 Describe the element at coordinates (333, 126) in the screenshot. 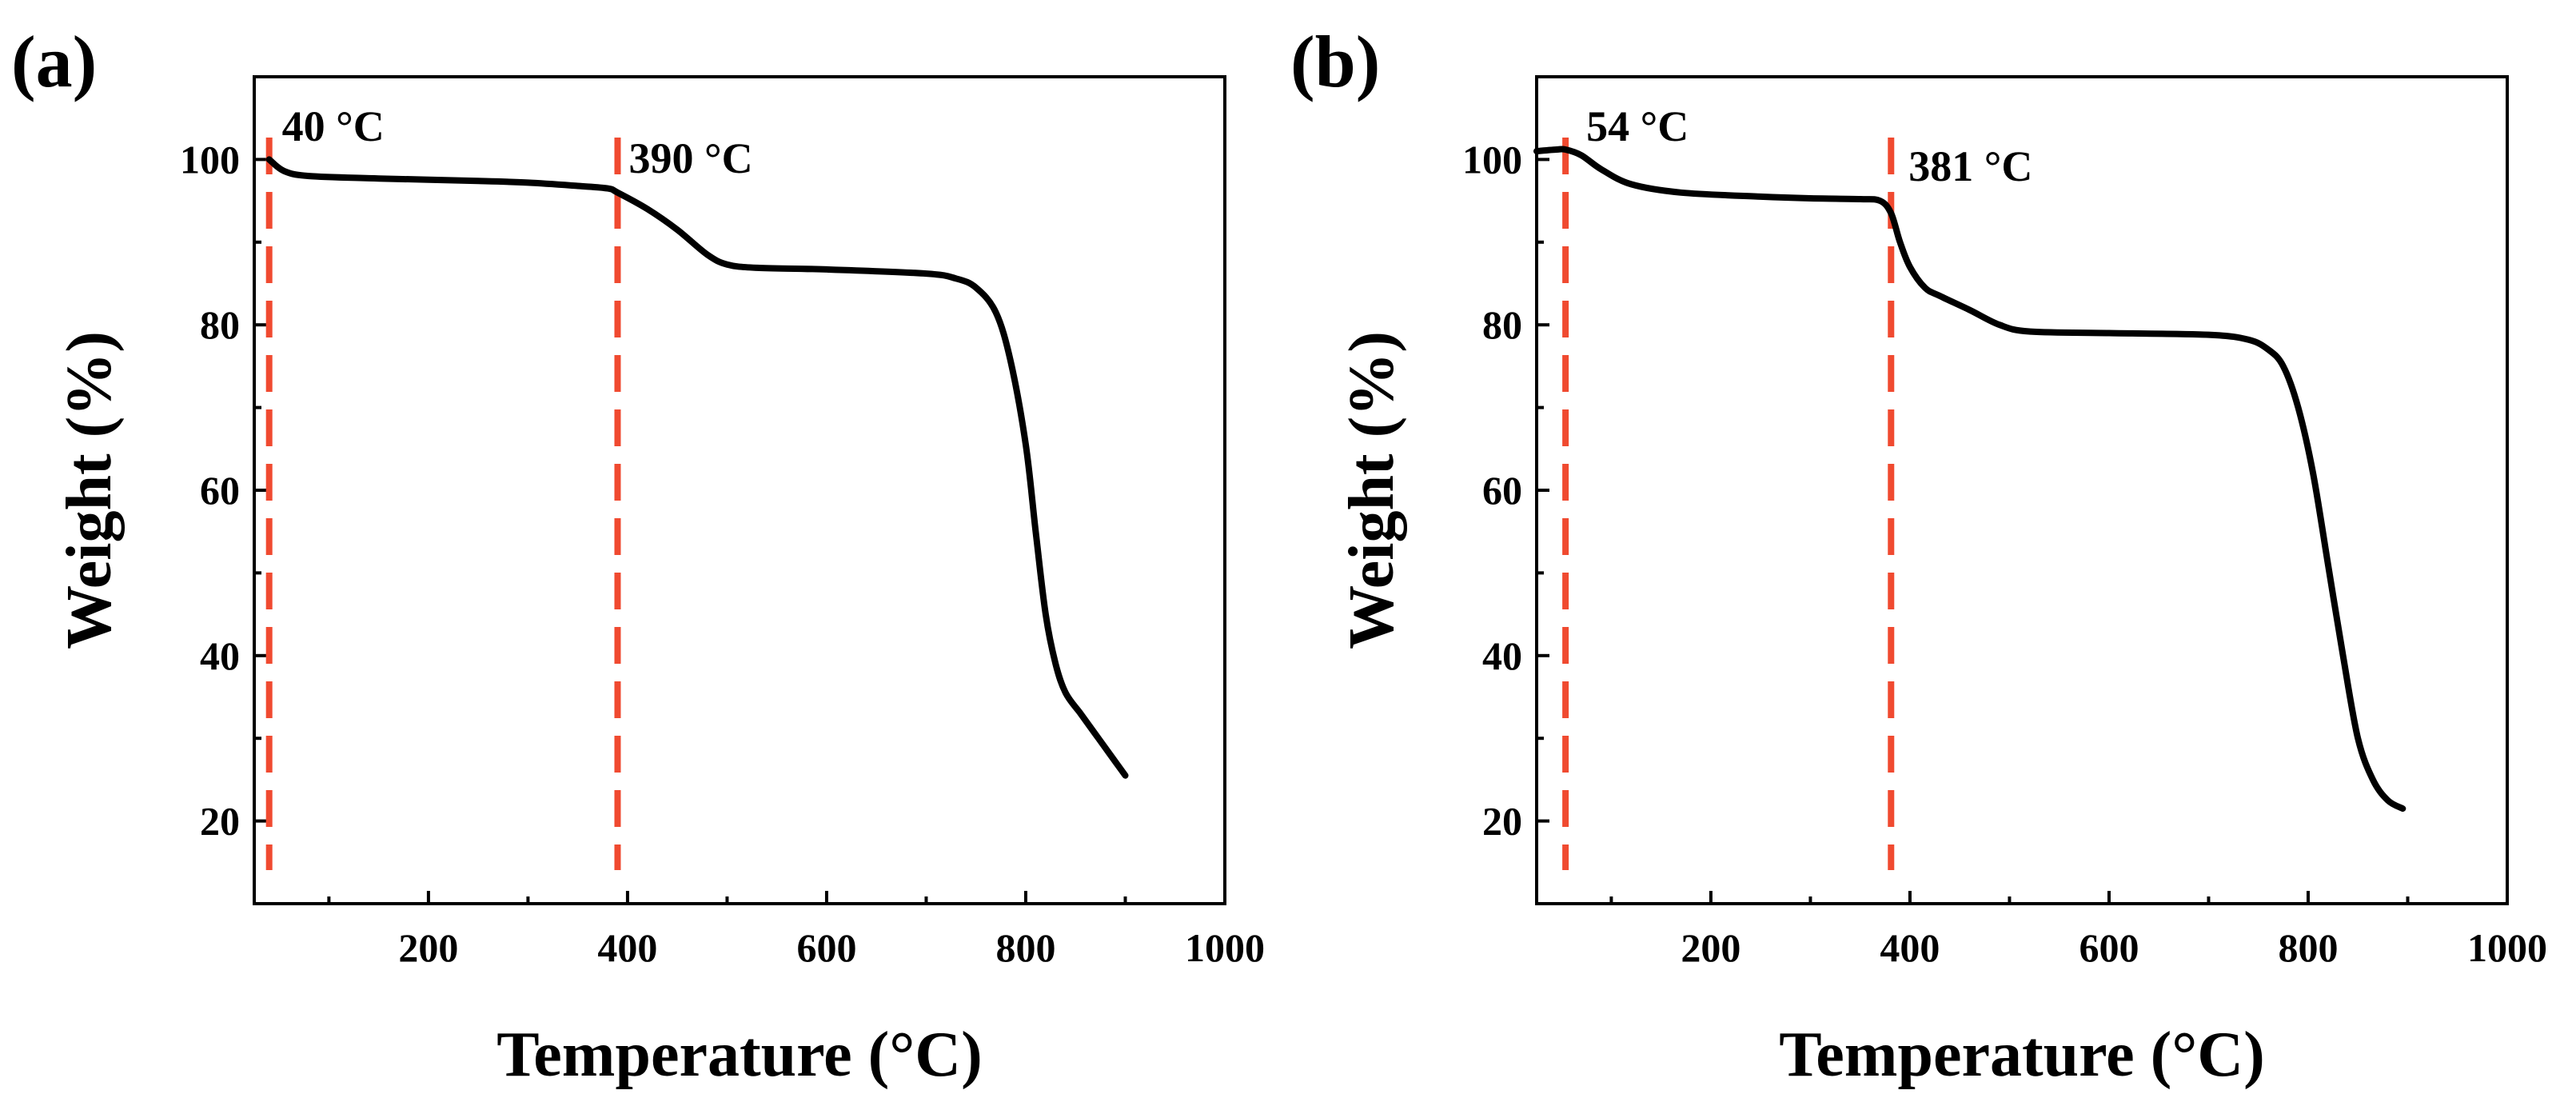

I see `temperature-marker-label: 40 °C` at that location.